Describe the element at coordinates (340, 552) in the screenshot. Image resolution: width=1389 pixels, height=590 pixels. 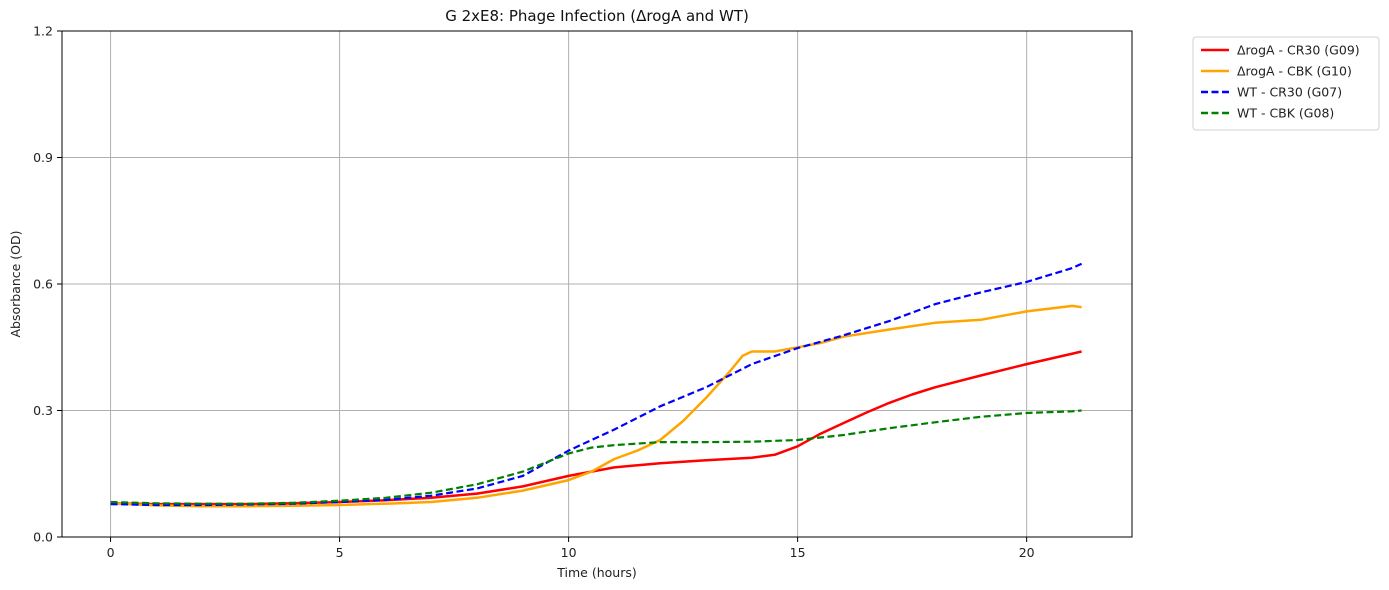
I see `x-tick-label: 5` at that location.